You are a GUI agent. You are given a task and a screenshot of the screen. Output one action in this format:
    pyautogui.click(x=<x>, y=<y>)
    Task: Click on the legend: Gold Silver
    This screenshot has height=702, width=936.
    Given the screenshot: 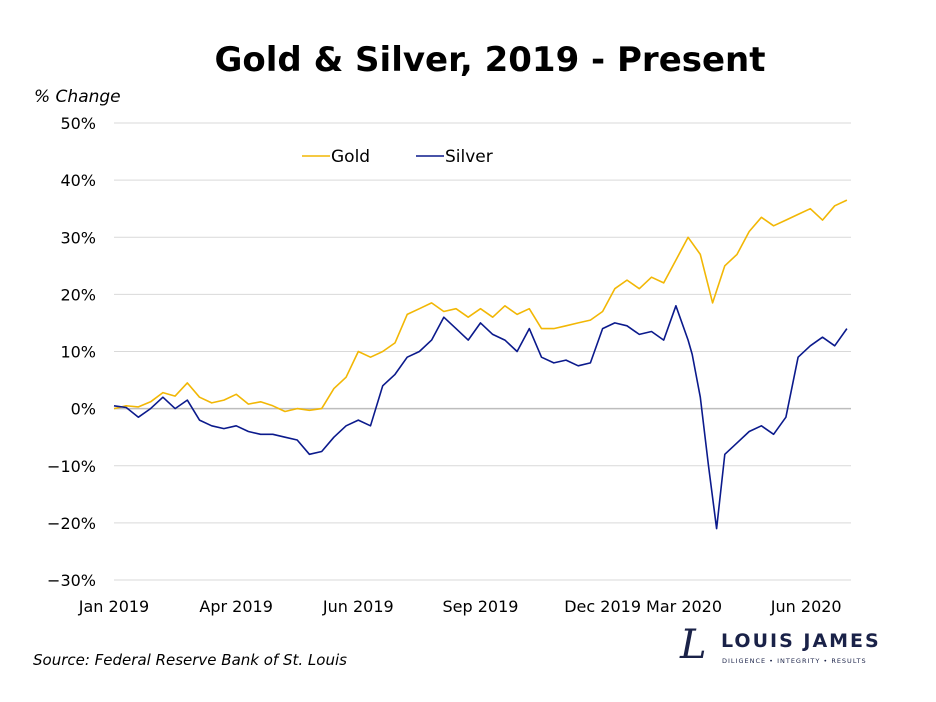 What is the action you would take?
    pyautogui.click(x=397, y=157)
    